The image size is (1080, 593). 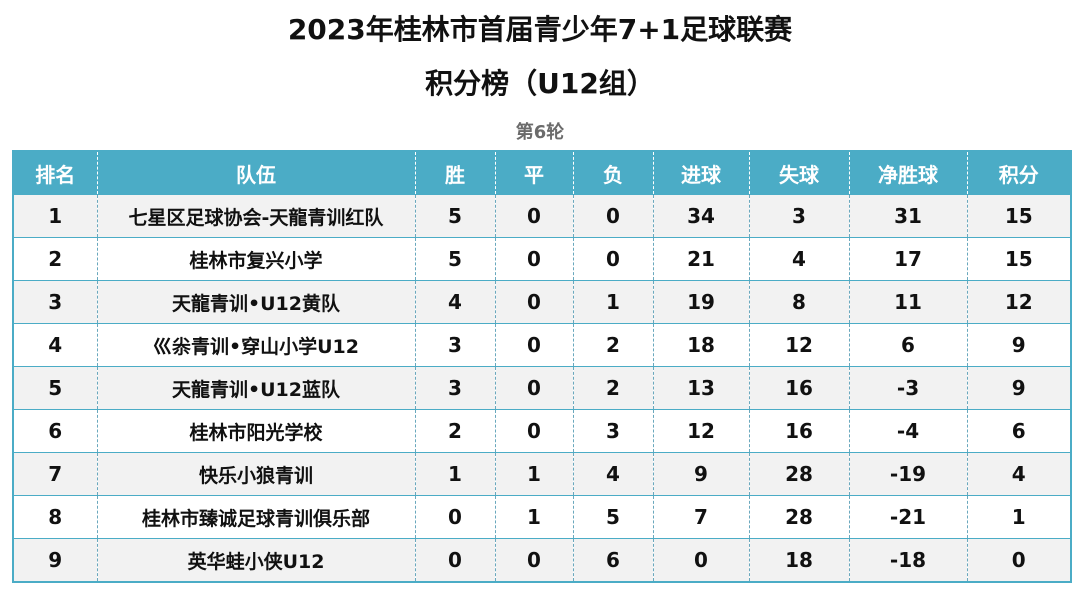 What do you see at coordinates (613, 517) in the screenshot?
I see `losses-cell: 5` at bounding box center [613, 517].